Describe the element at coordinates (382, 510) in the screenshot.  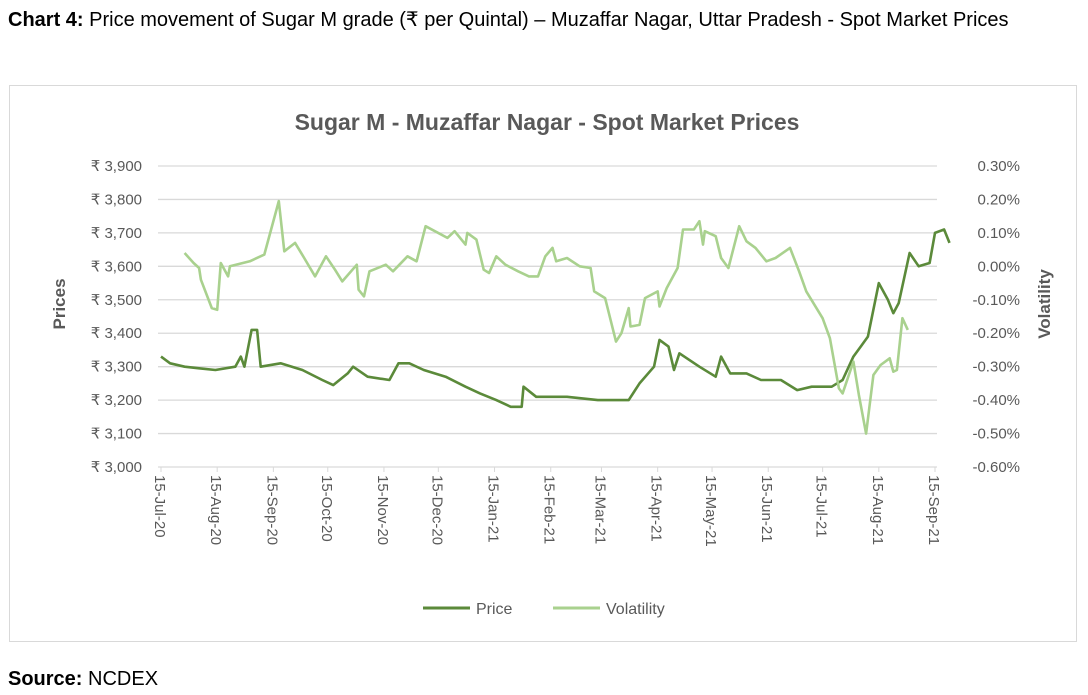
I see `x-tick-label: 15-Nov-20` at that location.